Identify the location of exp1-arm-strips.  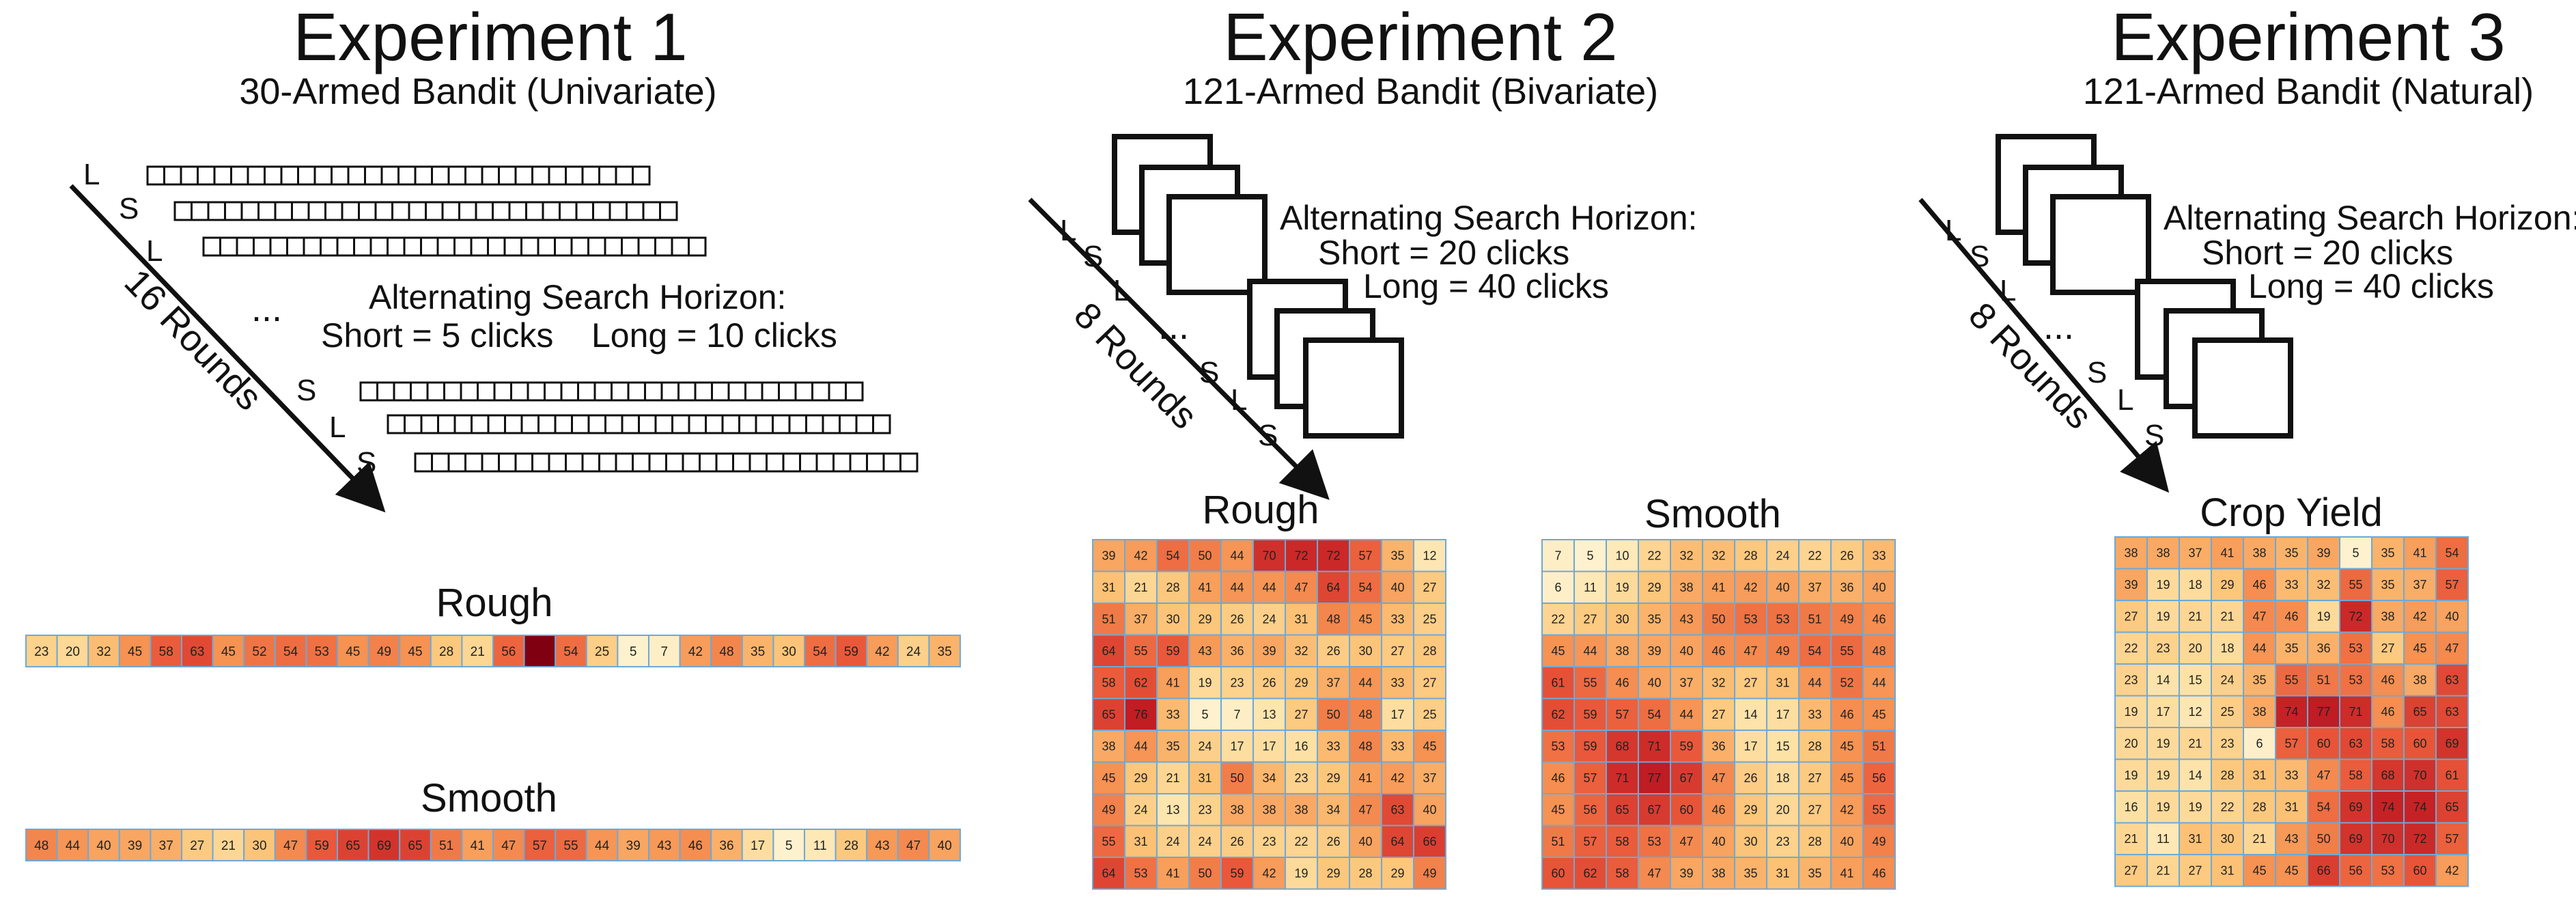
(532, 319).